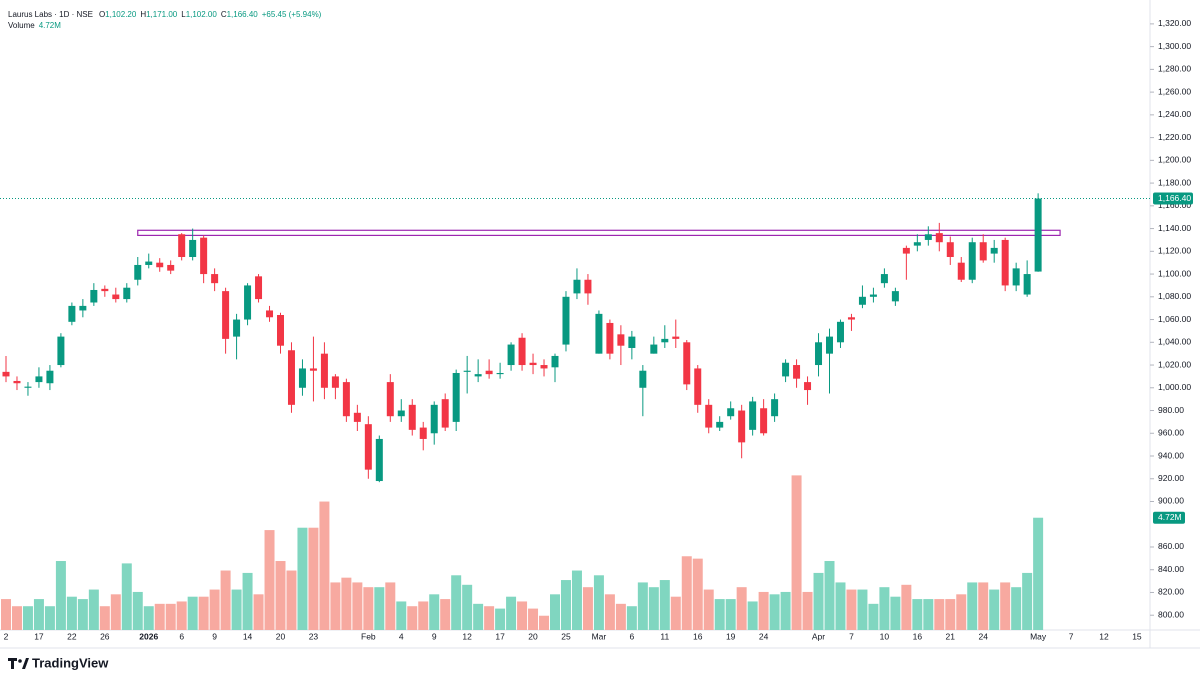 The width and height of the screenshot is (1200, 681). I want to click on volume-header: Volume 4.72M, so click(34, 25).